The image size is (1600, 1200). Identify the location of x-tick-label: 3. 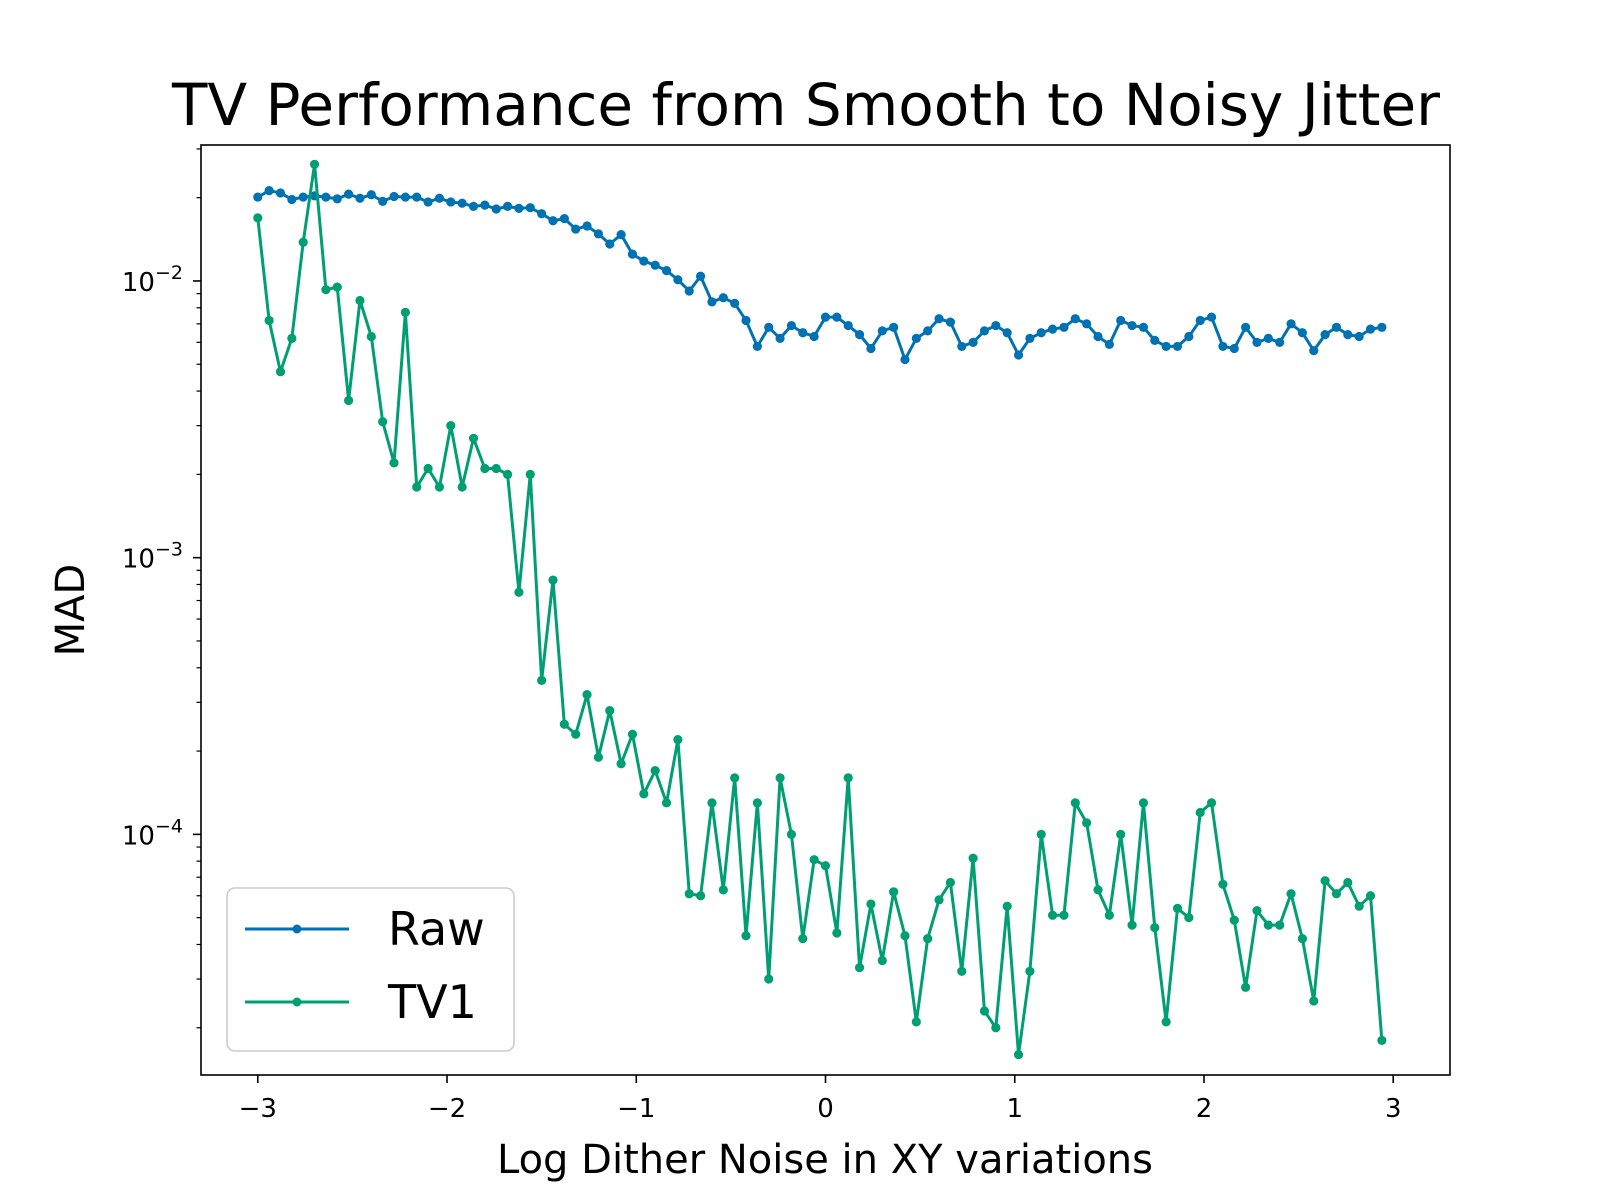
(1393, 1109).